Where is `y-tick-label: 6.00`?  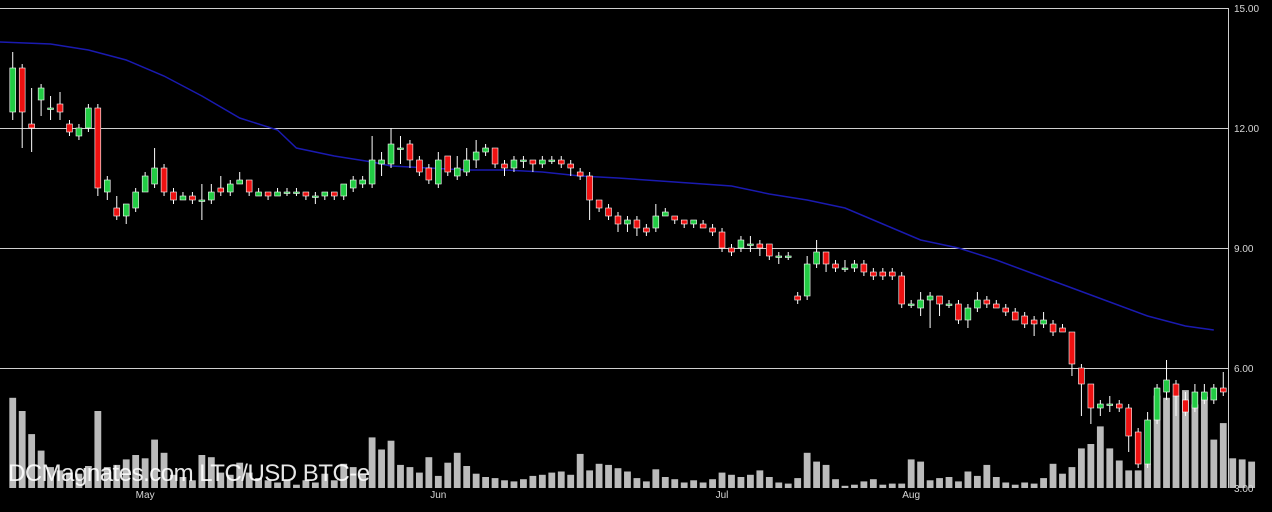 y-tick-label: 6.00 is located at coordinates (1244, 369).